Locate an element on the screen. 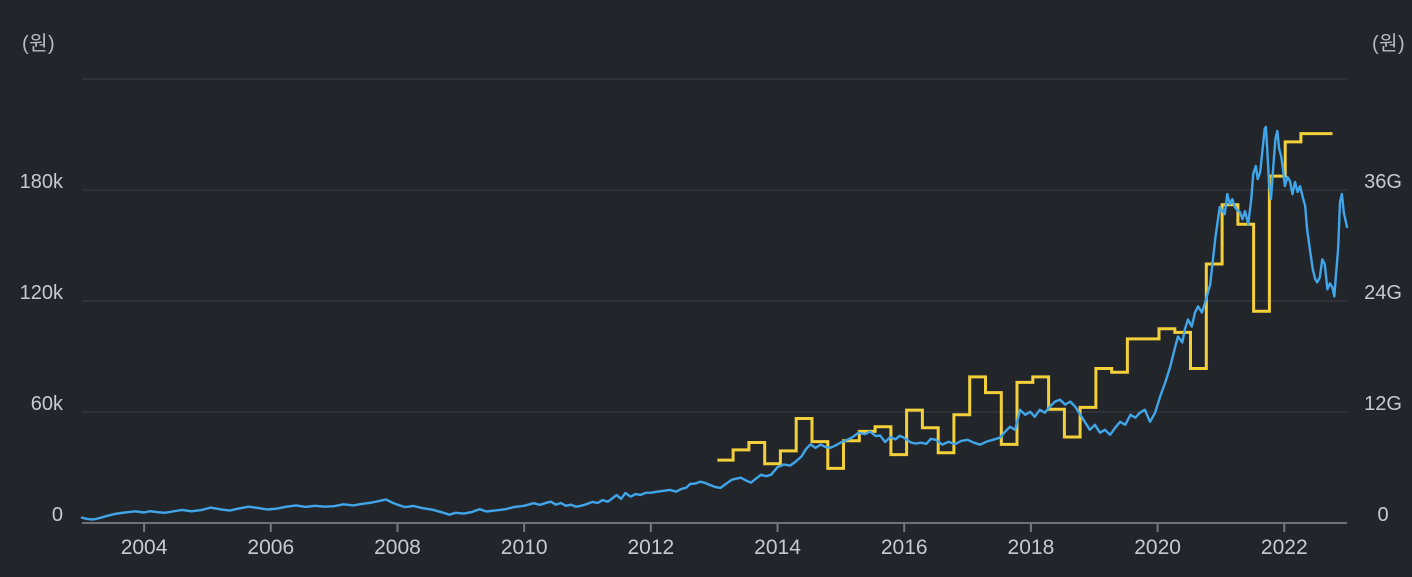 The width and height of the screenshot is (1412, 577). y-left-label-0: 0 is located at coordinates (57, 515).